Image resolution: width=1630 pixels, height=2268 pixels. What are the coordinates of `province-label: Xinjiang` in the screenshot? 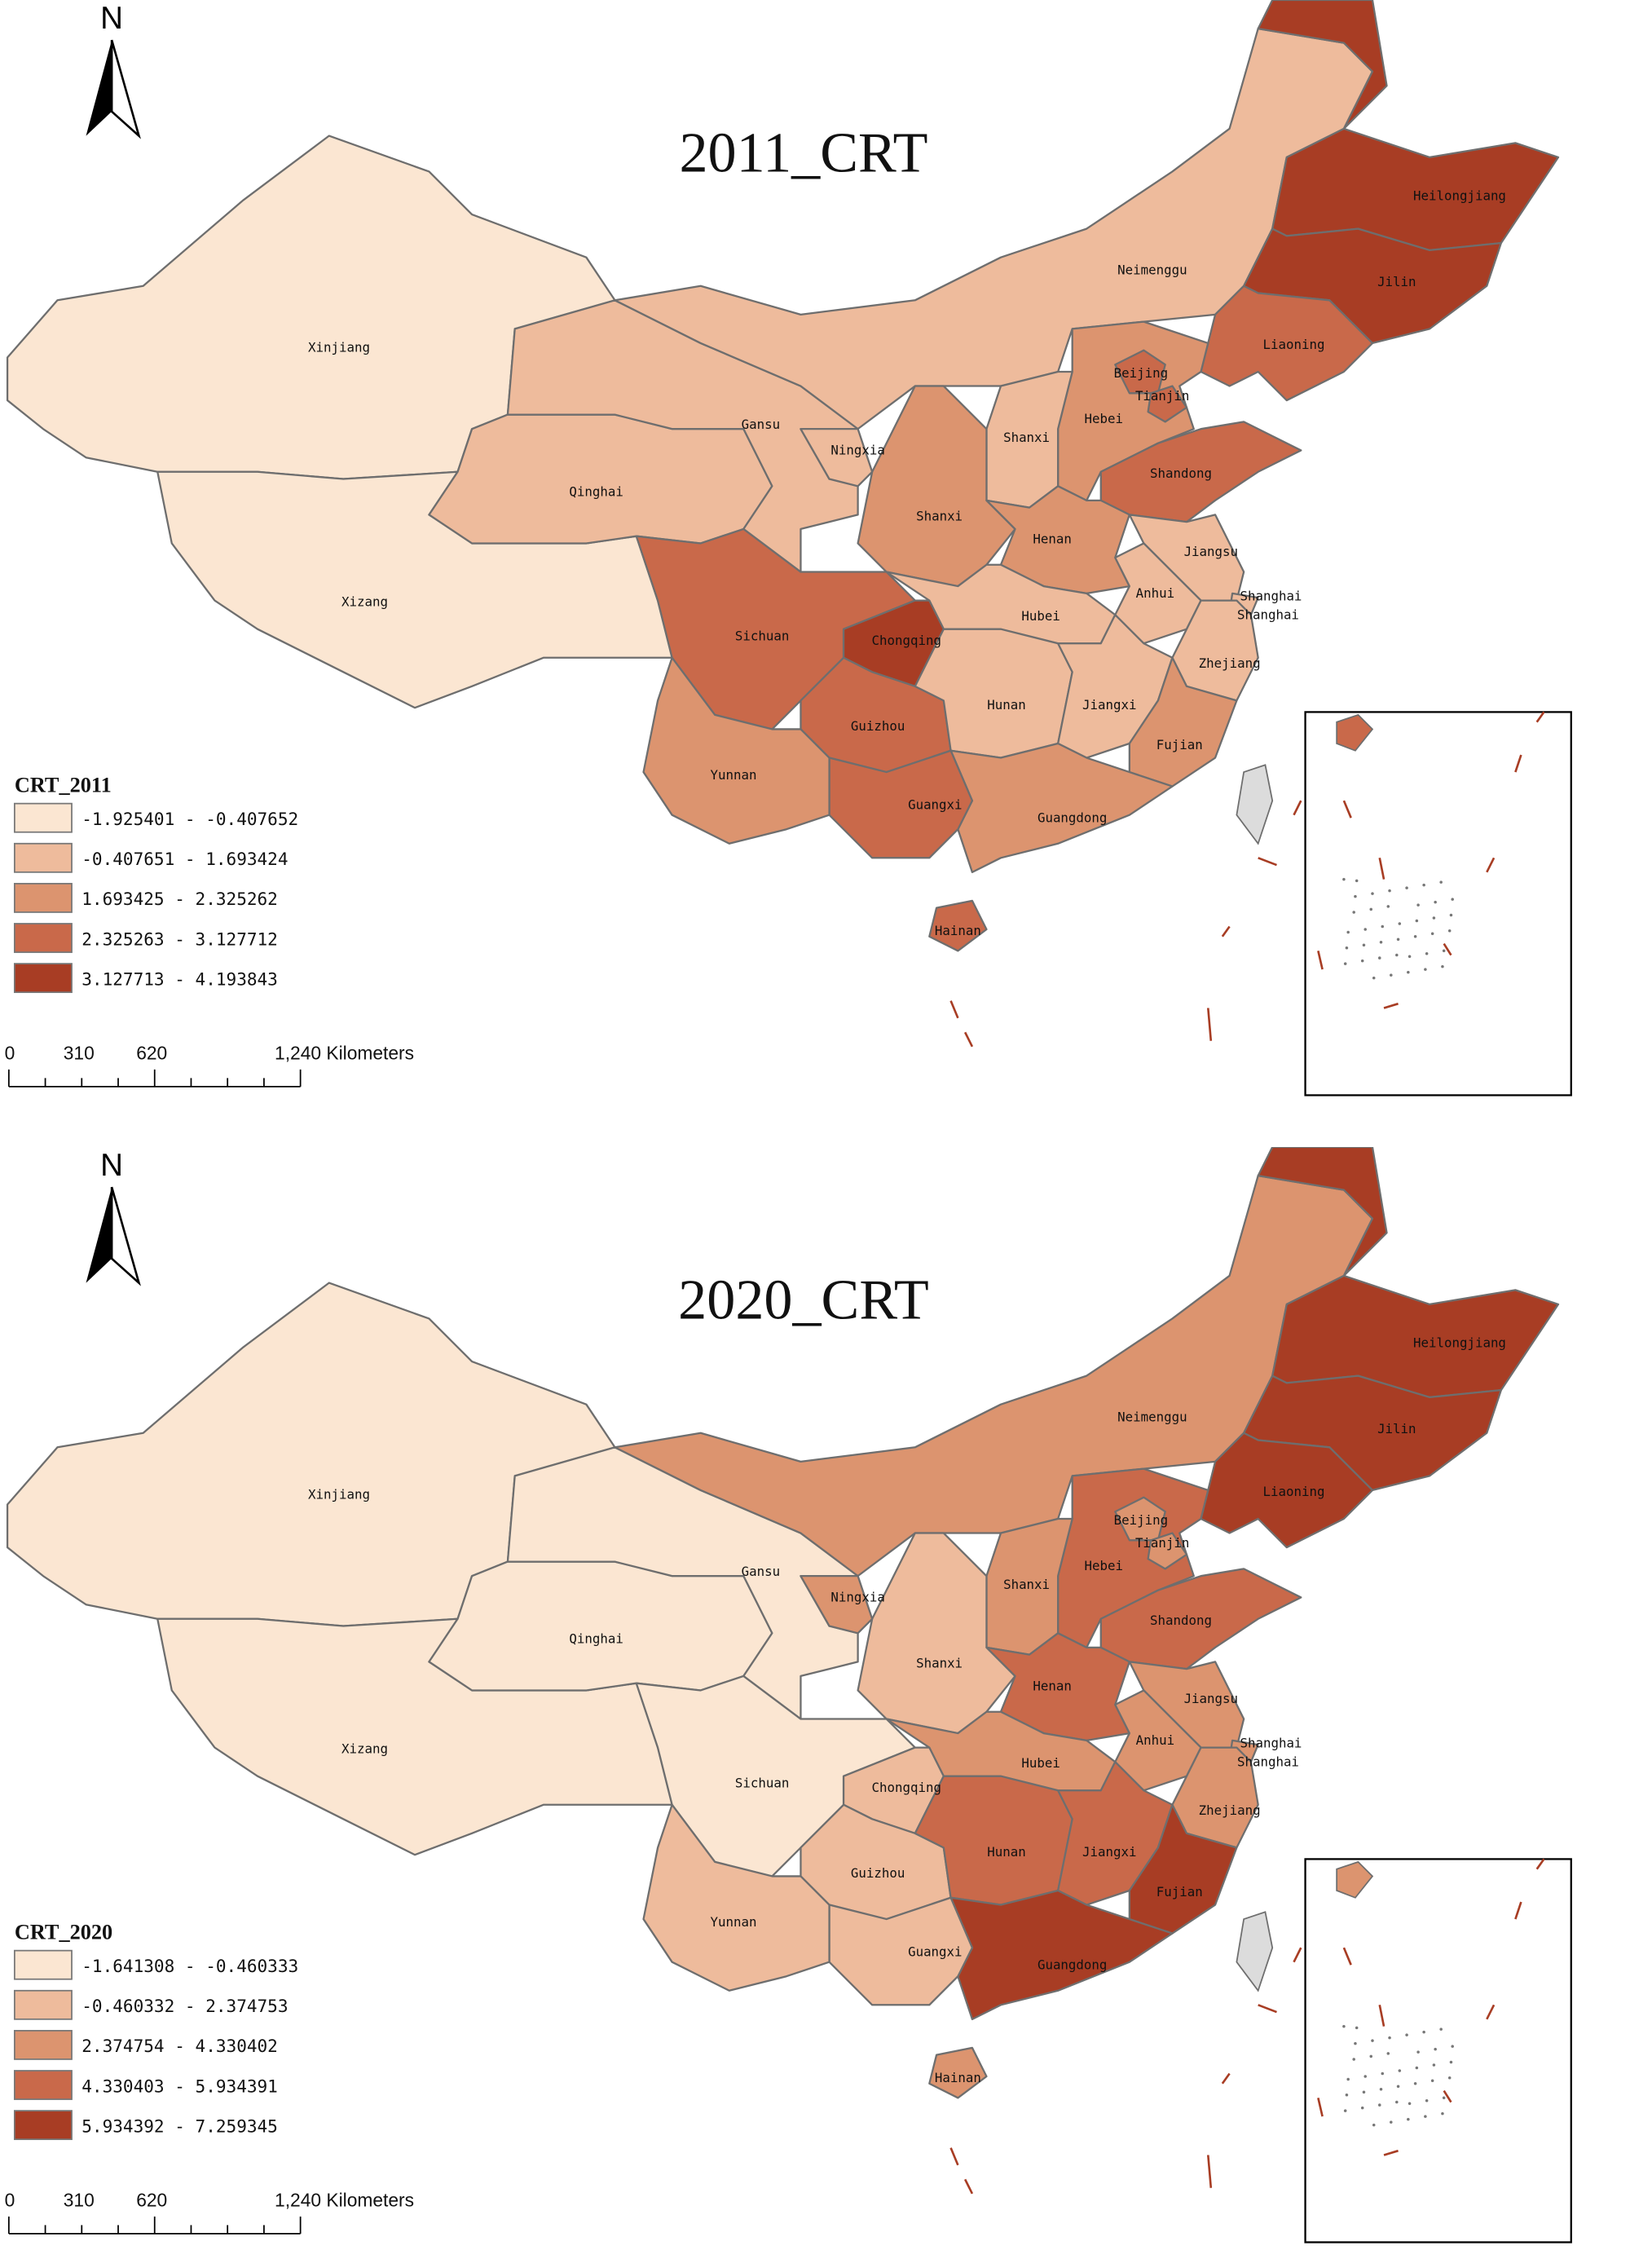 It's located at (339, 347).